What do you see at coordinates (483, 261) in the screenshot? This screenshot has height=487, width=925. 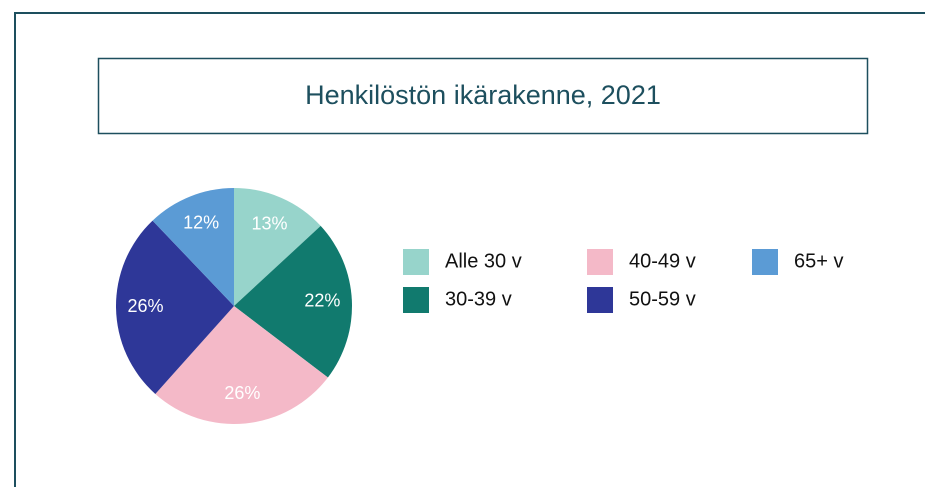 I see `legend-label: Alle 30 v` at bounding box center [483, 261].